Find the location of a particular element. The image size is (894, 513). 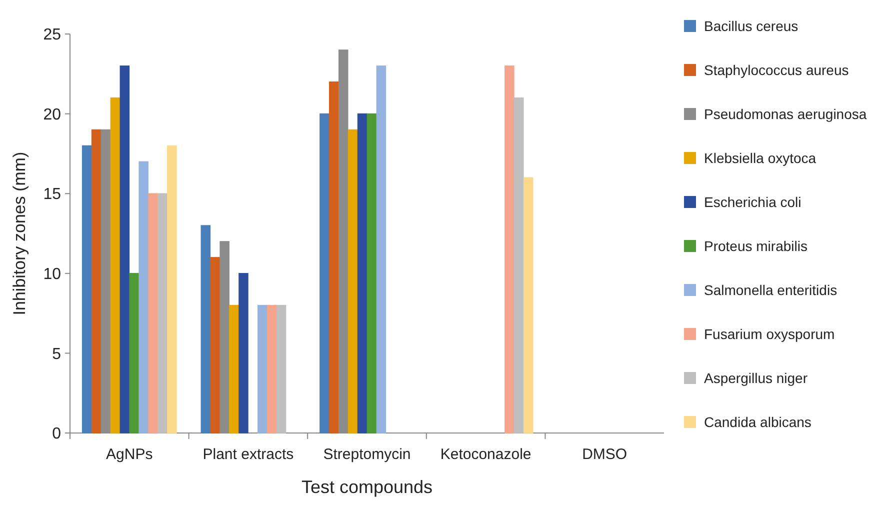

y-tick-label: 5 is located at coordinates (57, 354).